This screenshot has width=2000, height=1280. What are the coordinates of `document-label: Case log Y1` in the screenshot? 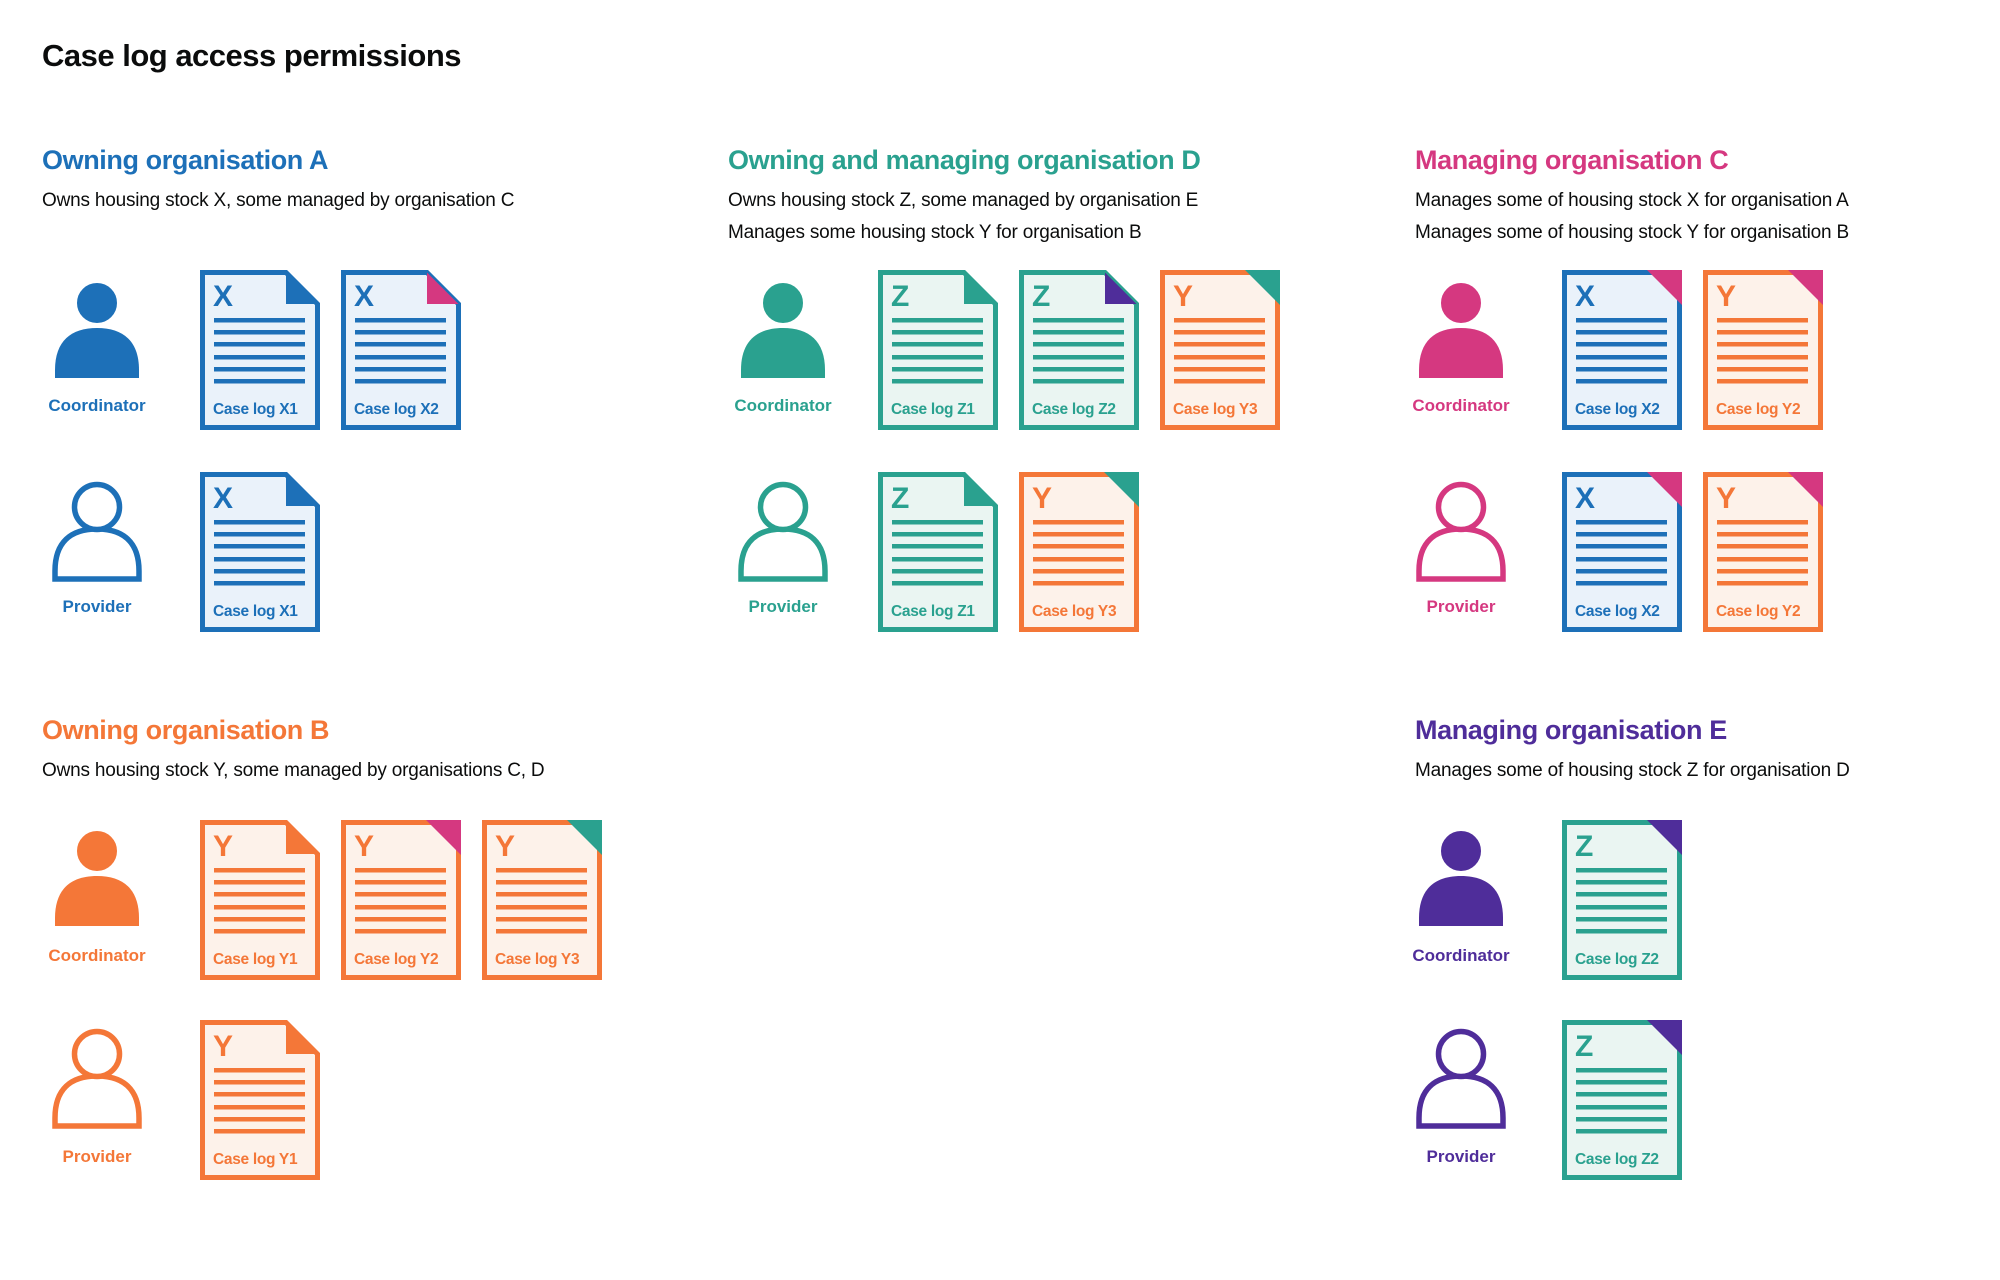 It's located at (255, 959).